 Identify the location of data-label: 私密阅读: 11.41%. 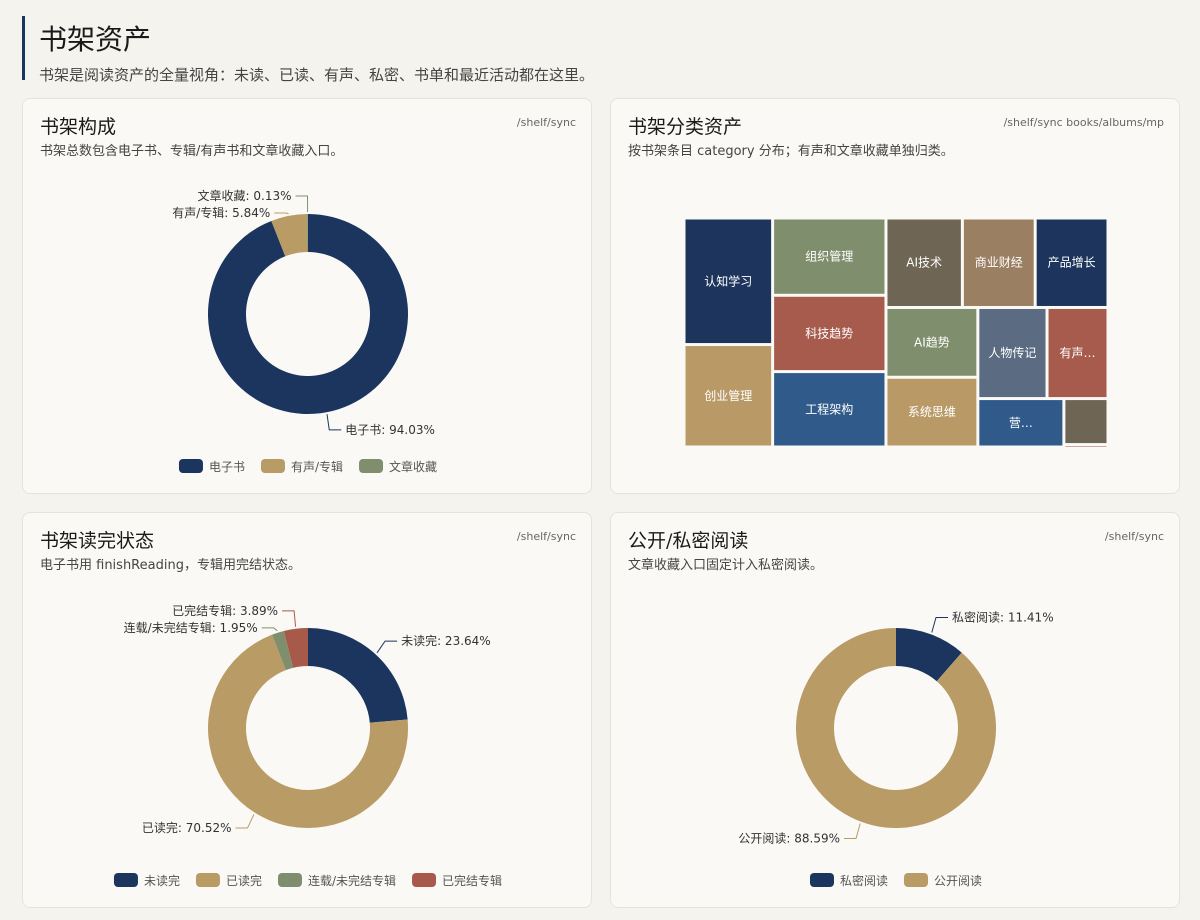
(1003, 617).